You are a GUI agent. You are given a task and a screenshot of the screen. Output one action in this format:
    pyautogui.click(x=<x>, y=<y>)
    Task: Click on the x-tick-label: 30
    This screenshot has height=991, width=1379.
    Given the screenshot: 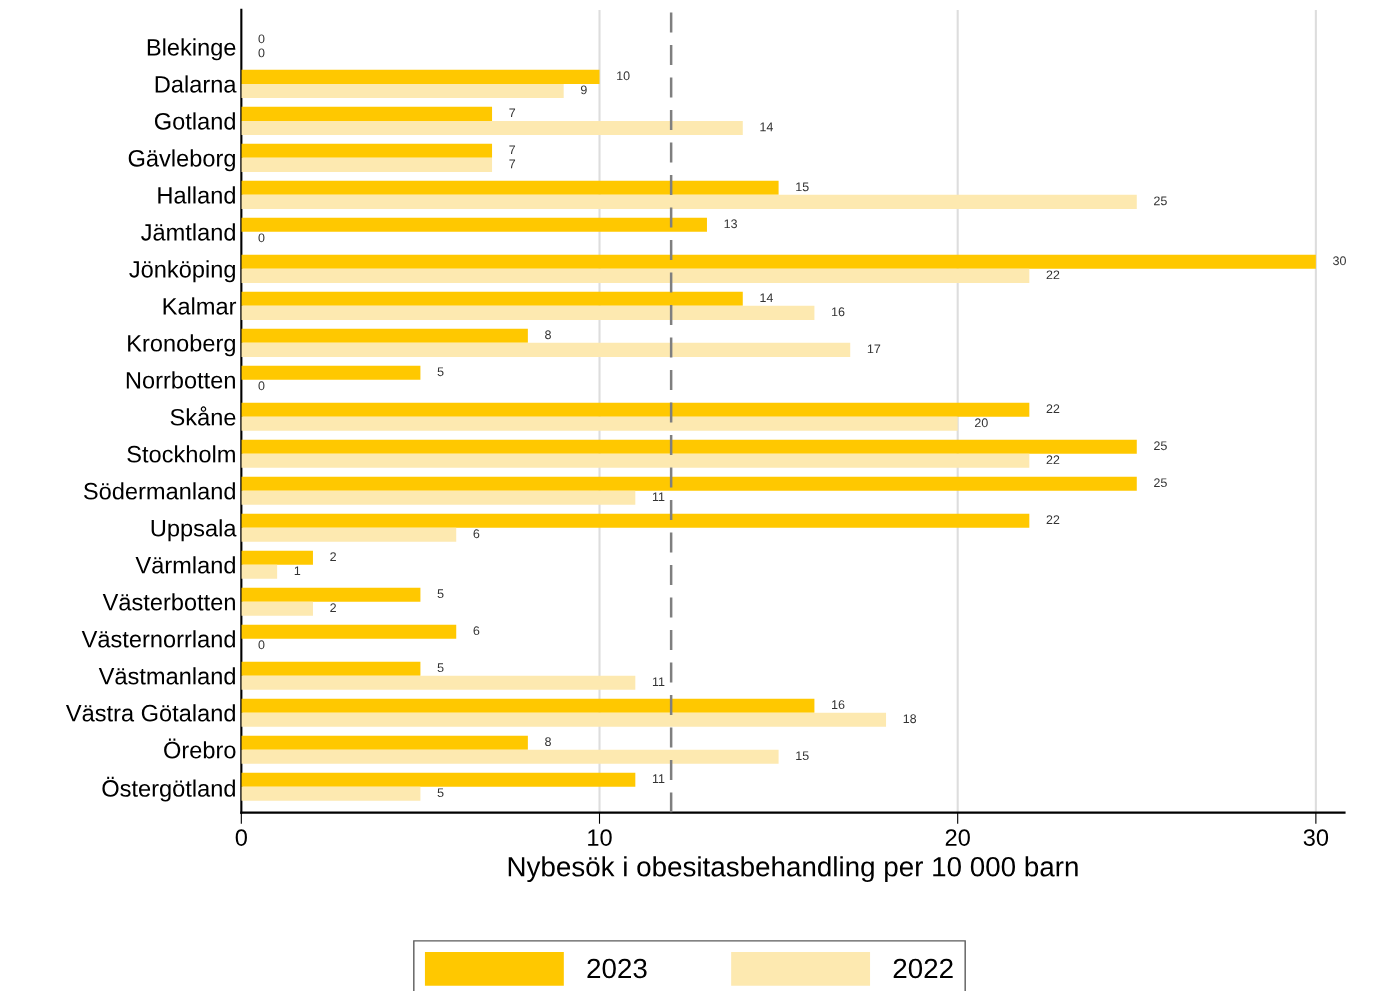 What is the action you would take?
    pyautogui.click(x=1316, y=837)
    